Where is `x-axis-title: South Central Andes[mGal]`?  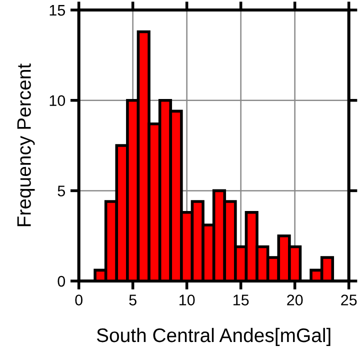
x-axis-title: South Central Andes[mGal] is located at coordinates (213, 337).